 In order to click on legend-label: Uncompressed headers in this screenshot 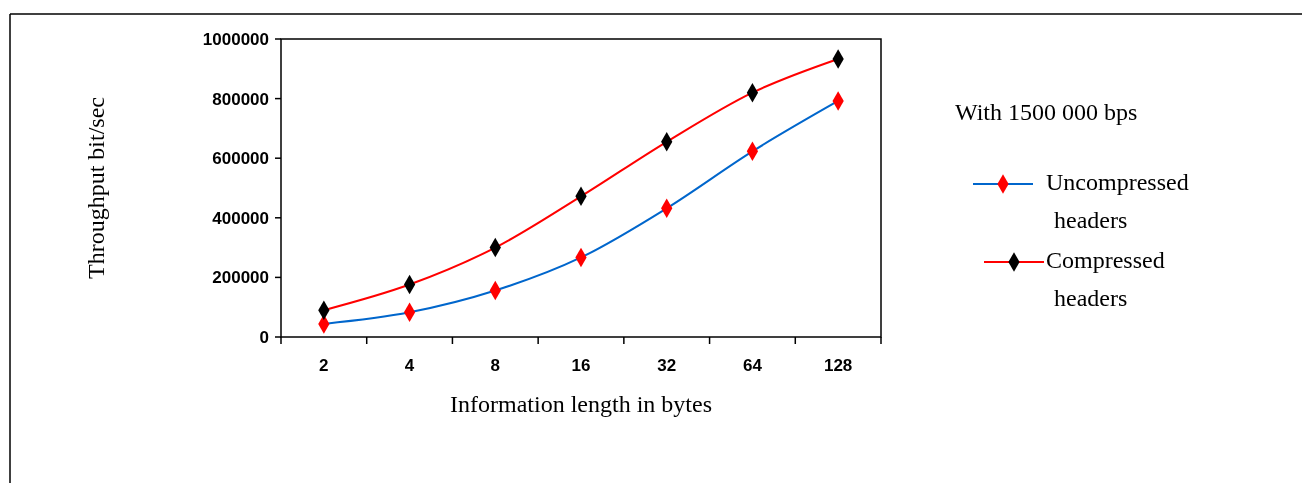, I will do `click(1117, 201)`.